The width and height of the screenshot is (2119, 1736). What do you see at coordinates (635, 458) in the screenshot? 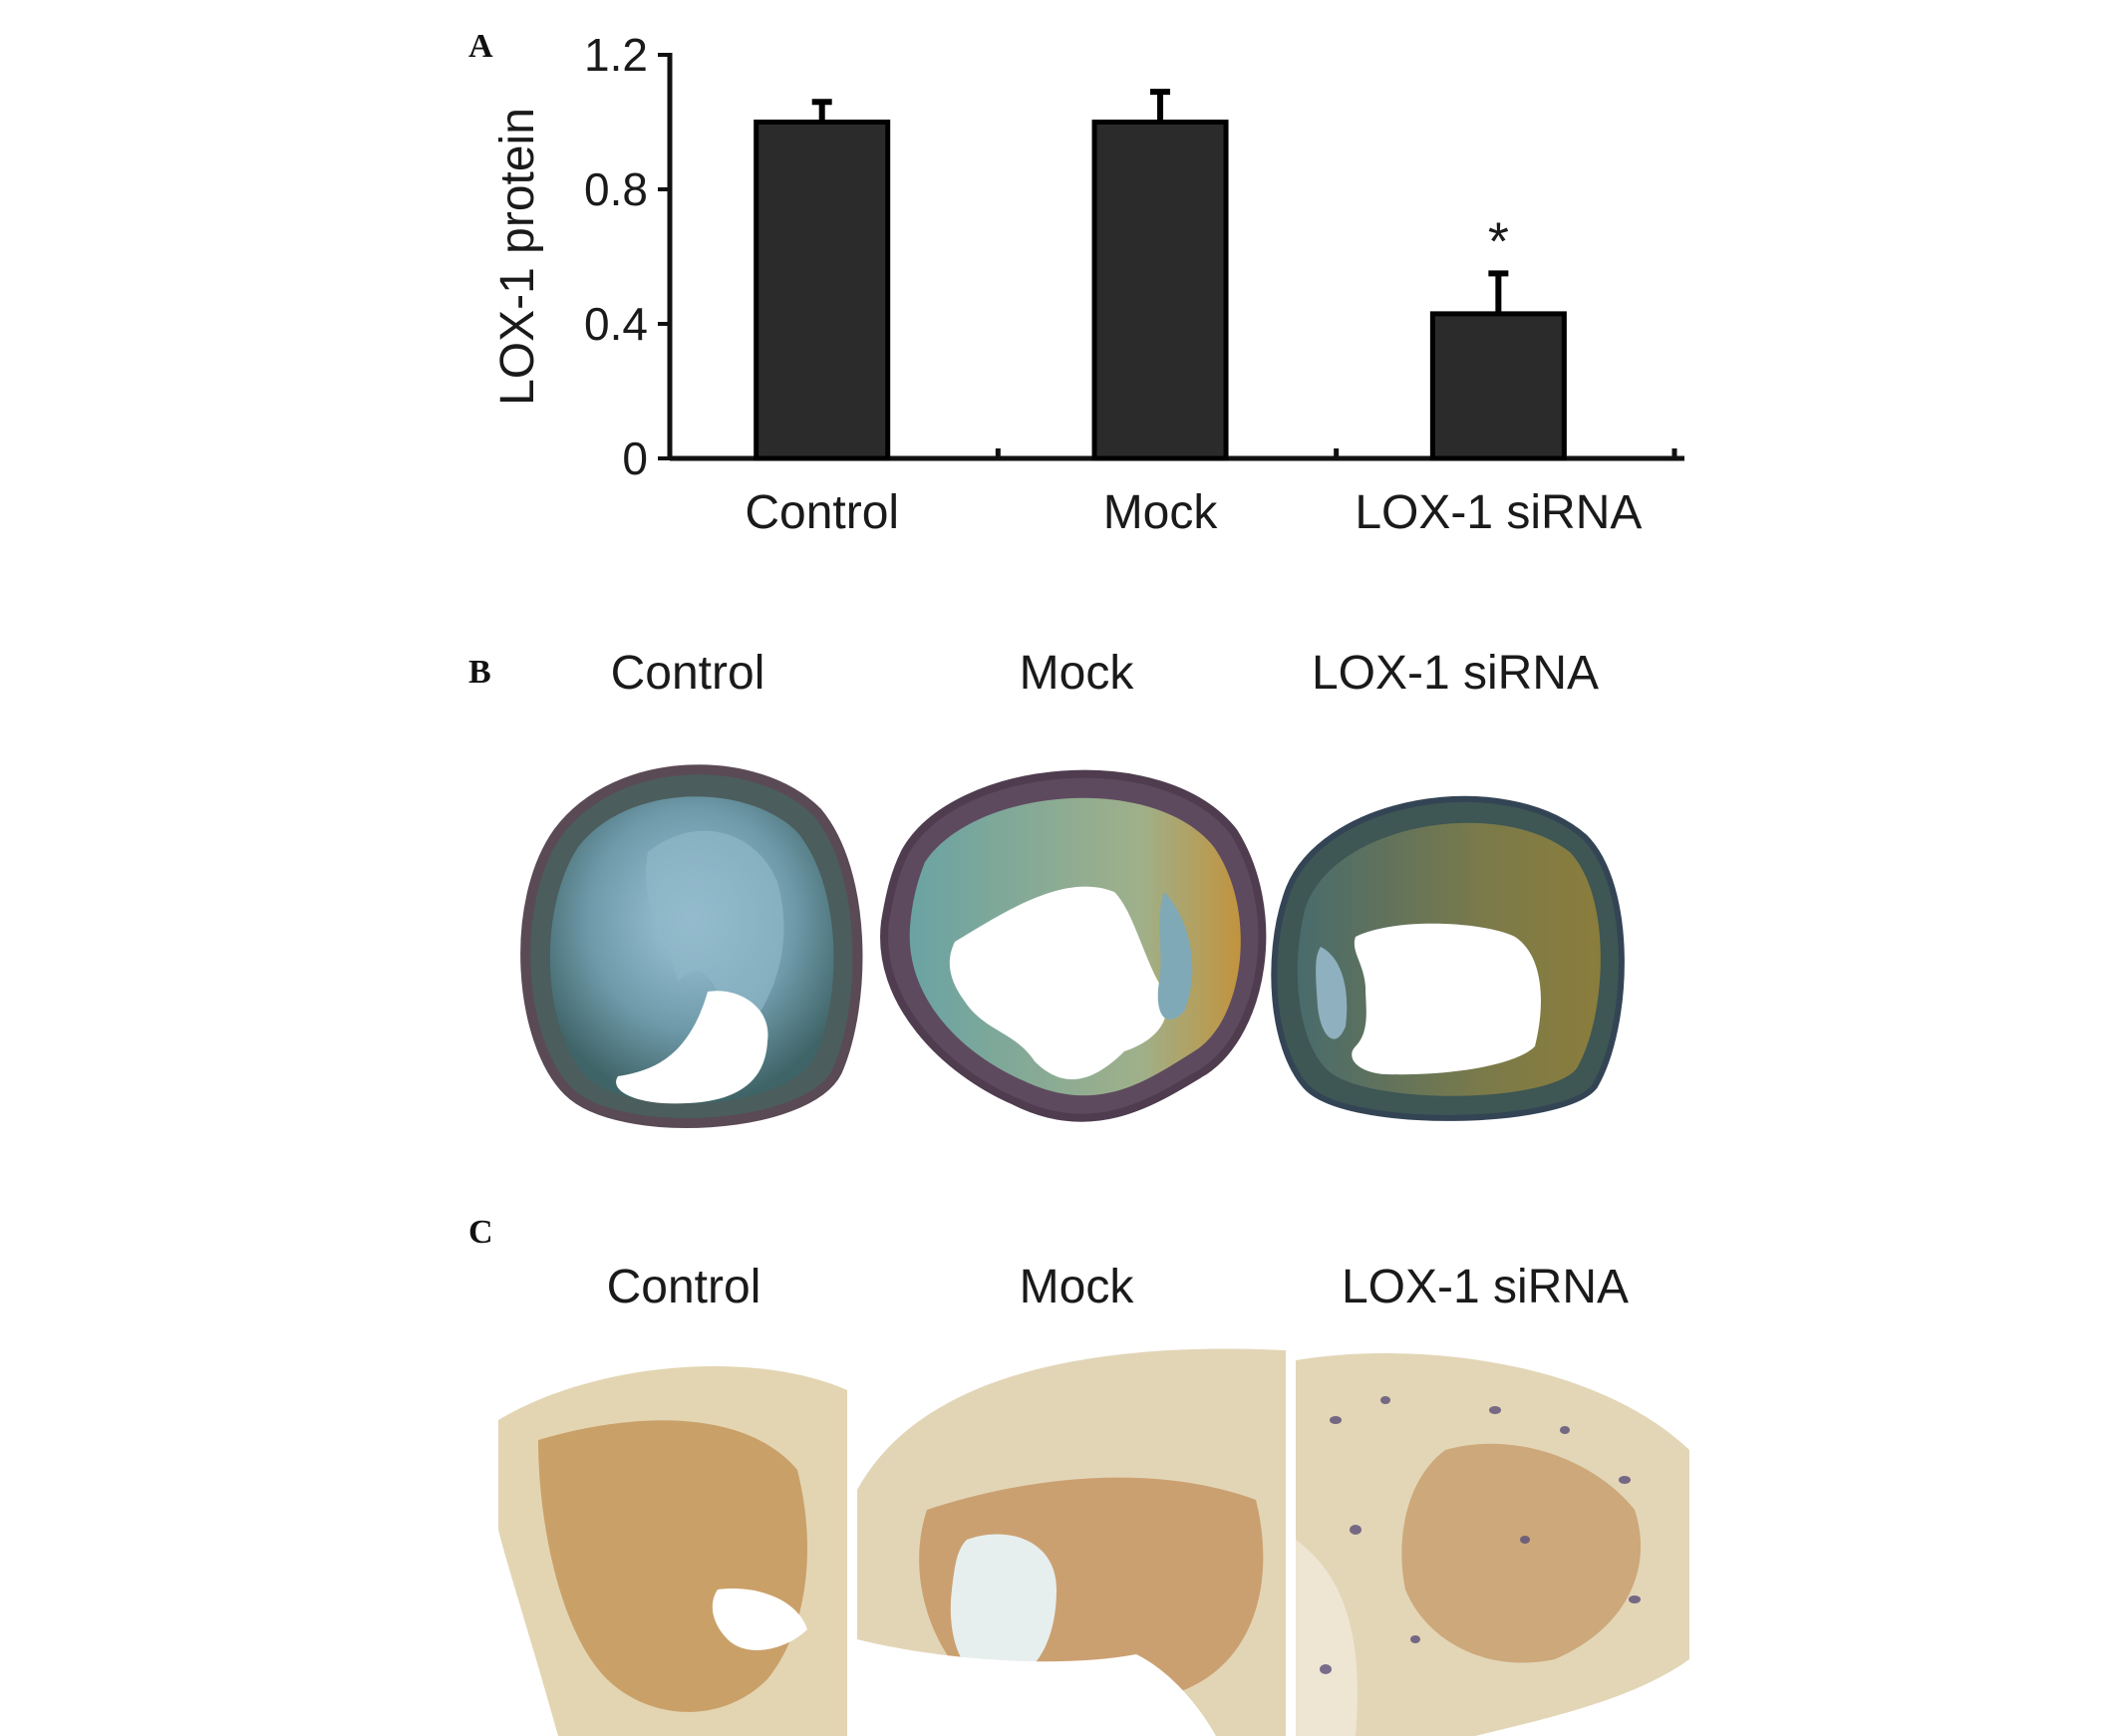
I see `y-tick-label: 0` at bounding box center [635, 458].